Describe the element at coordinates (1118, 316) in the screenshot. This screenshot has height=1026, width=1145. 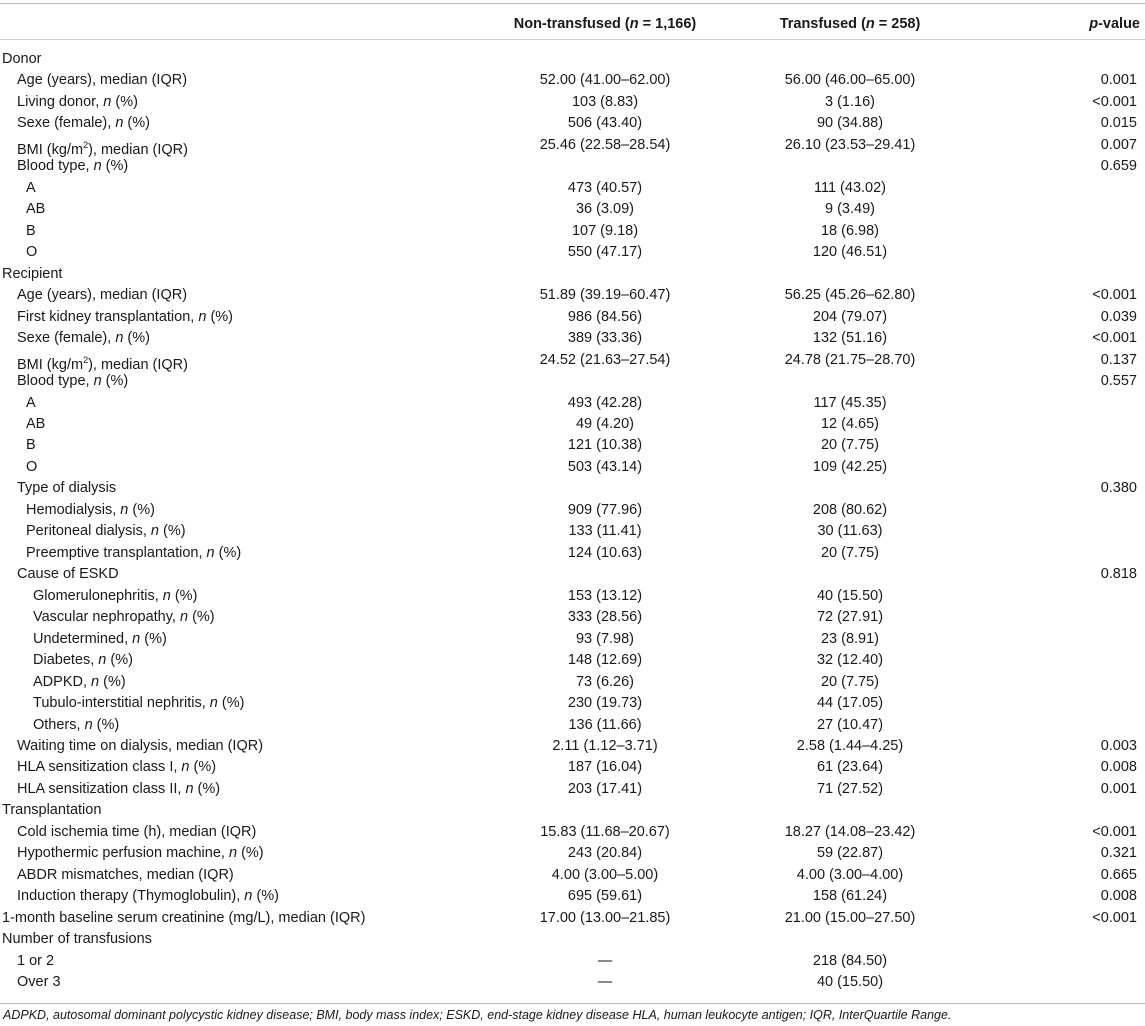
I see `cell-p-value: 0.039` at that location.